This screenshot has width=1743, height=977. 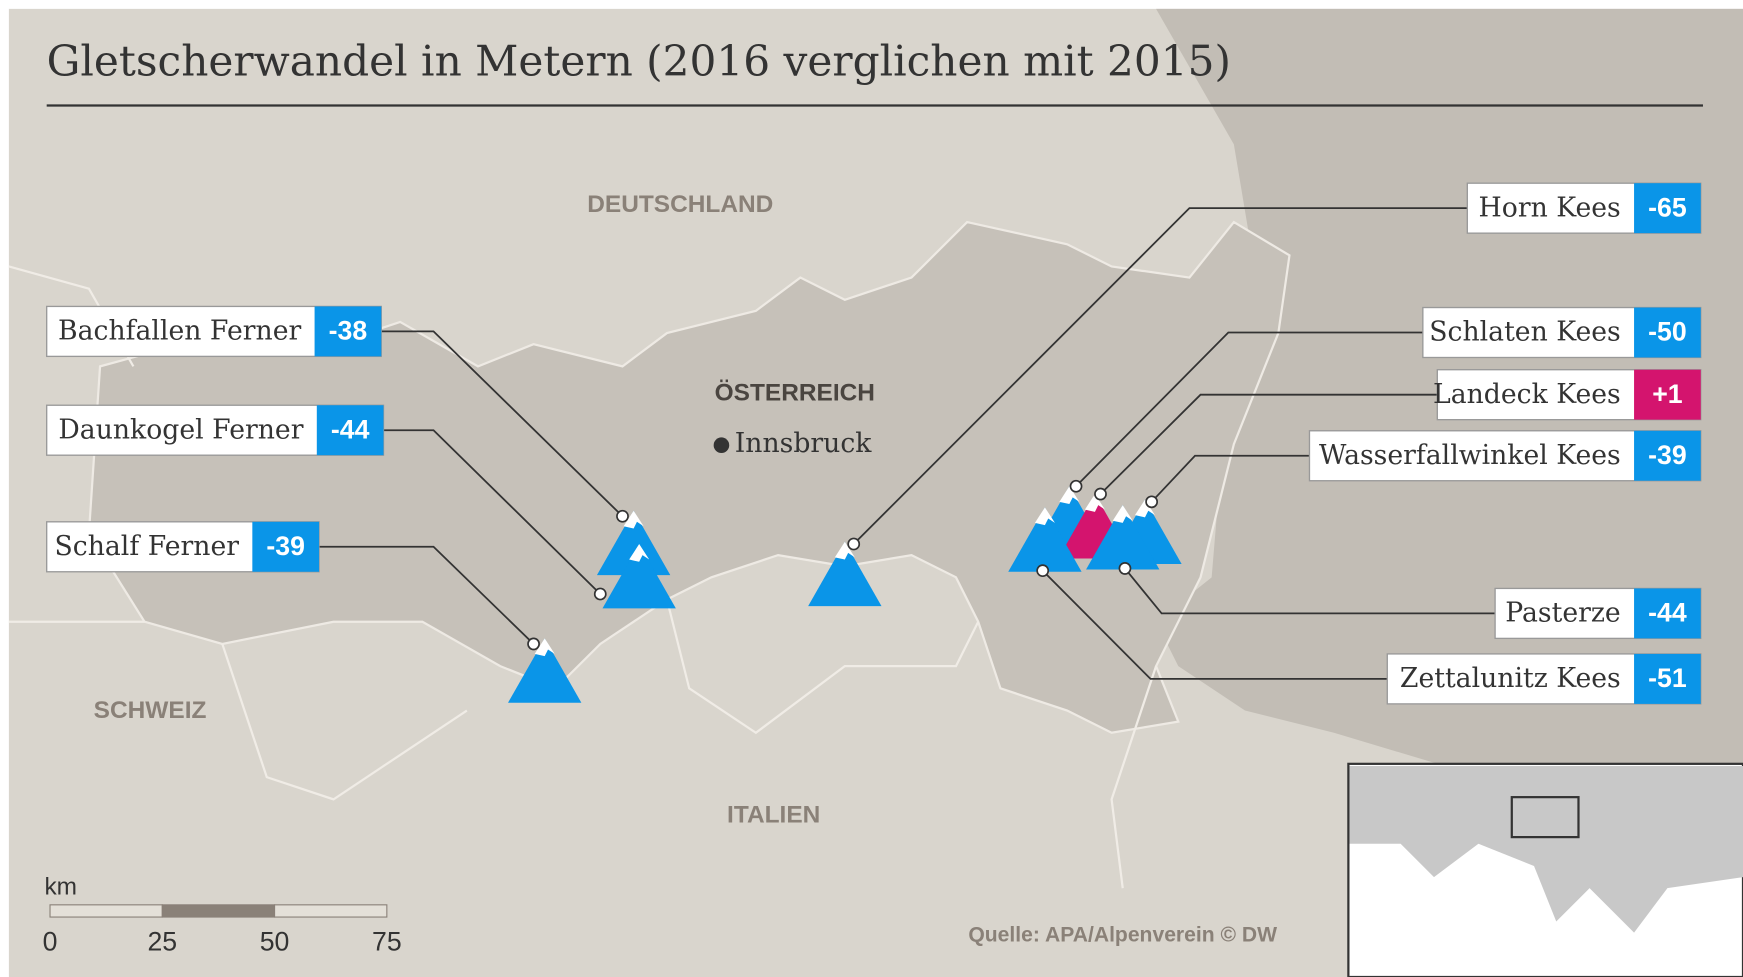 I want to click on glacier-name: Daunkogel Ferner, so click(x=180, y=429).